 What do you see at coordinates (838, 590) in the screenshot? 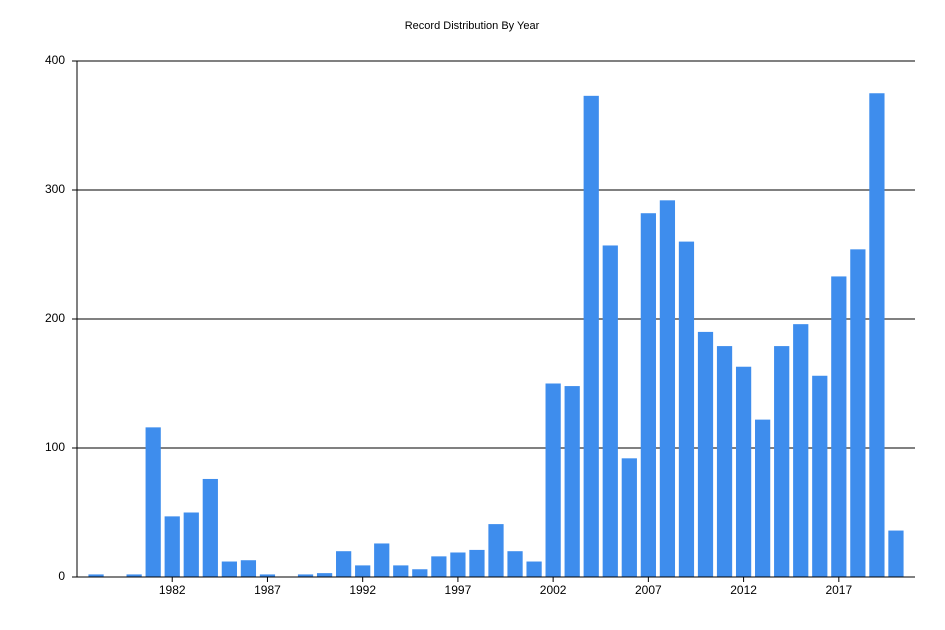
I see `x-tick-label: 2017` at bounding box center [838, 590].